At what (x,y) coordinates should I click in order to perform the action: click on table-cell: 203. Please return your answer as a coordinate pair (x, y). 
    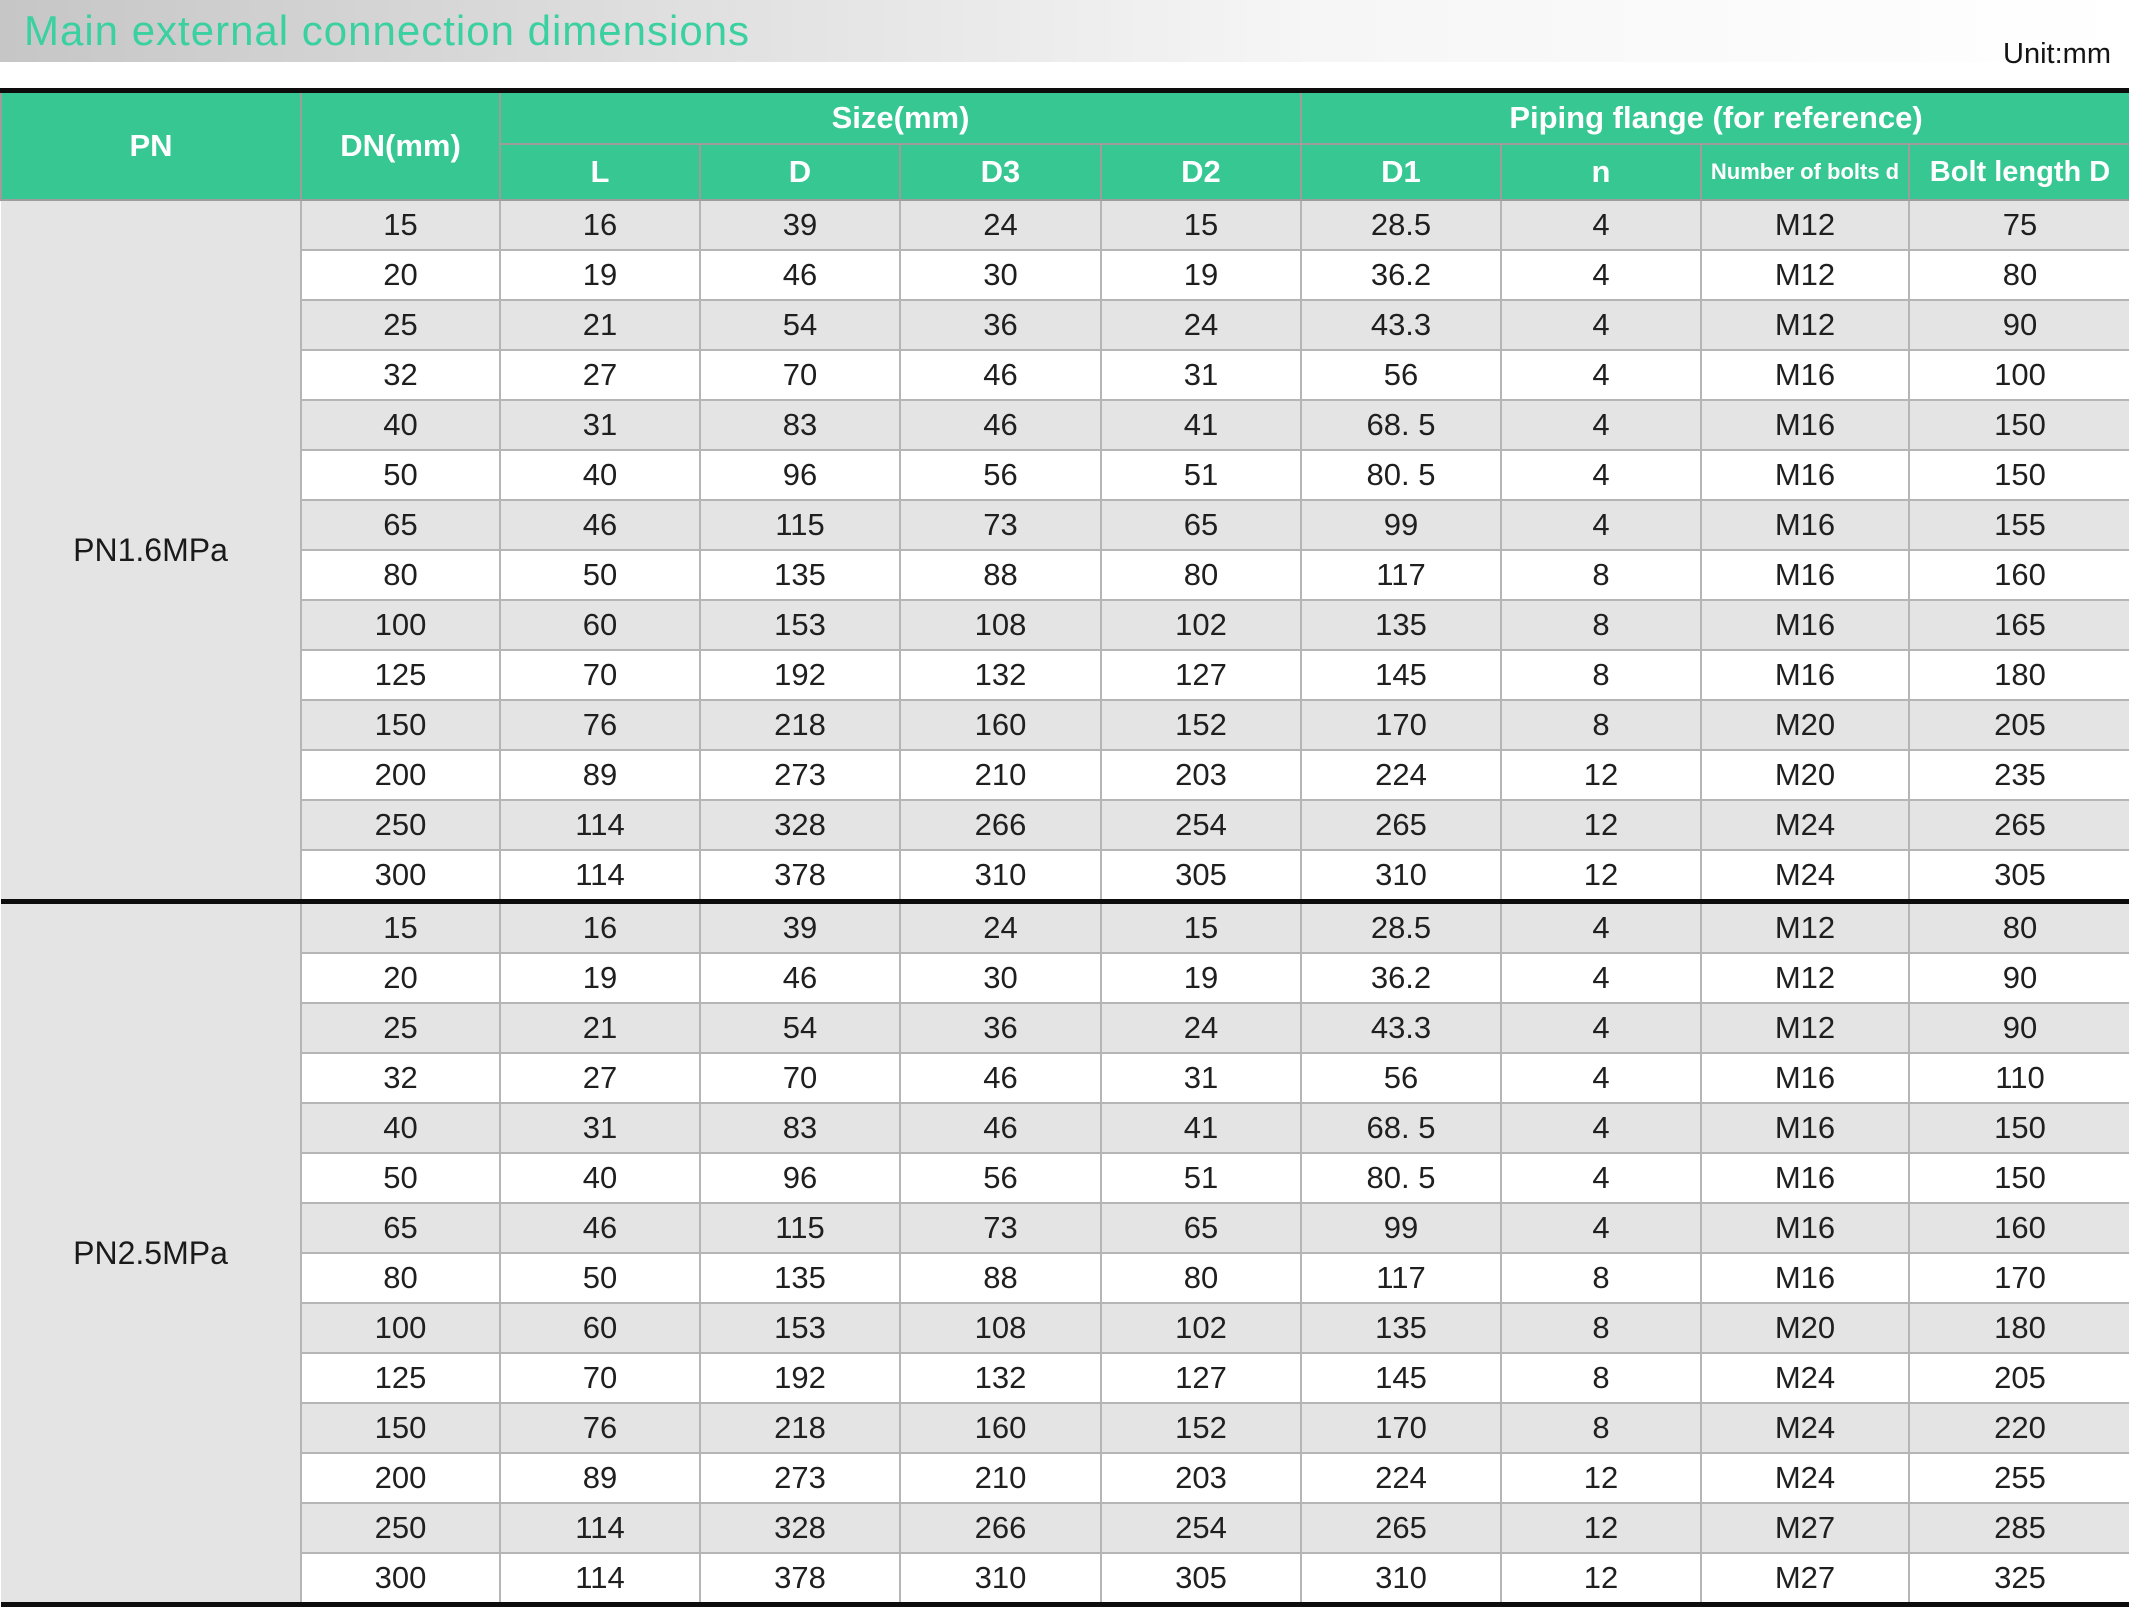
    Looking at the image, I should click on (1201, 775).